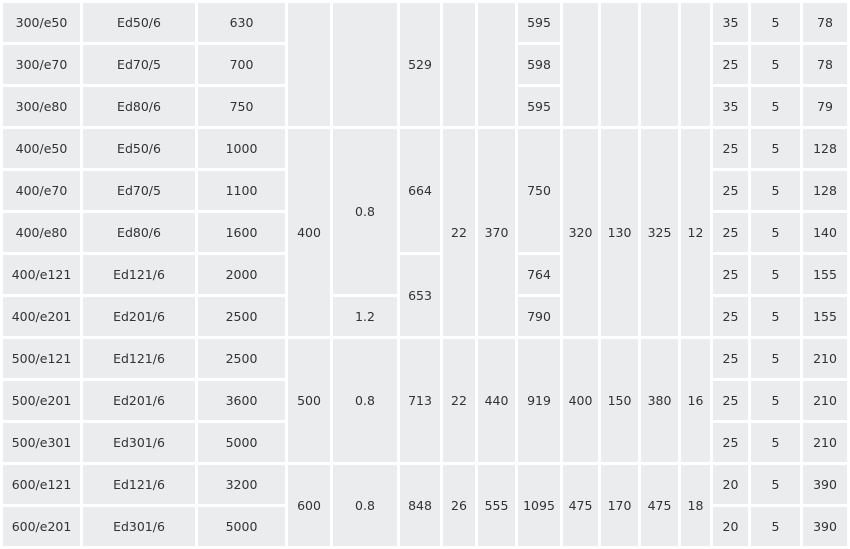 The image size is (850, 549). What do you see at coordinates (825, 148) in the screenshot?
I see `table-cell: 128` at bounding box center [825, 148].